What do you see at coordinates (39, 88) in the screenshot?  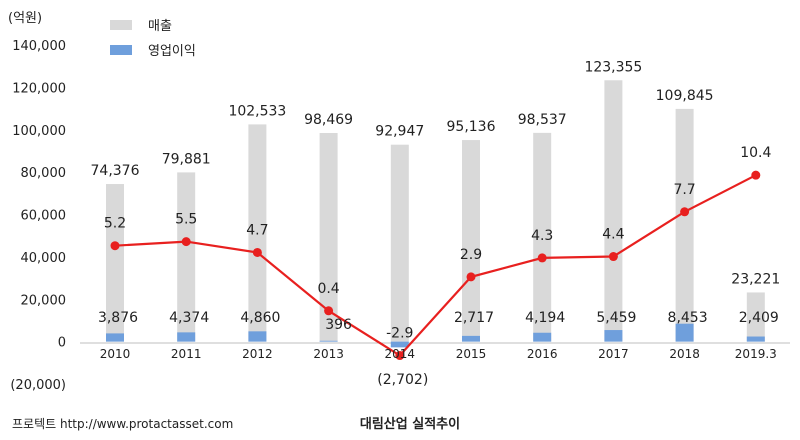 I see `y-tick-label: 120,000` at bounding box center [39, 88].